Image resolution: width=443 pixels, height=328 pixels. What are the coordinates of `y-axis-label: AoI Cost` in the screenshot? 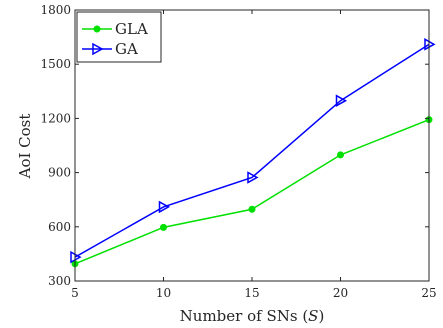 It's located at (25, 147).